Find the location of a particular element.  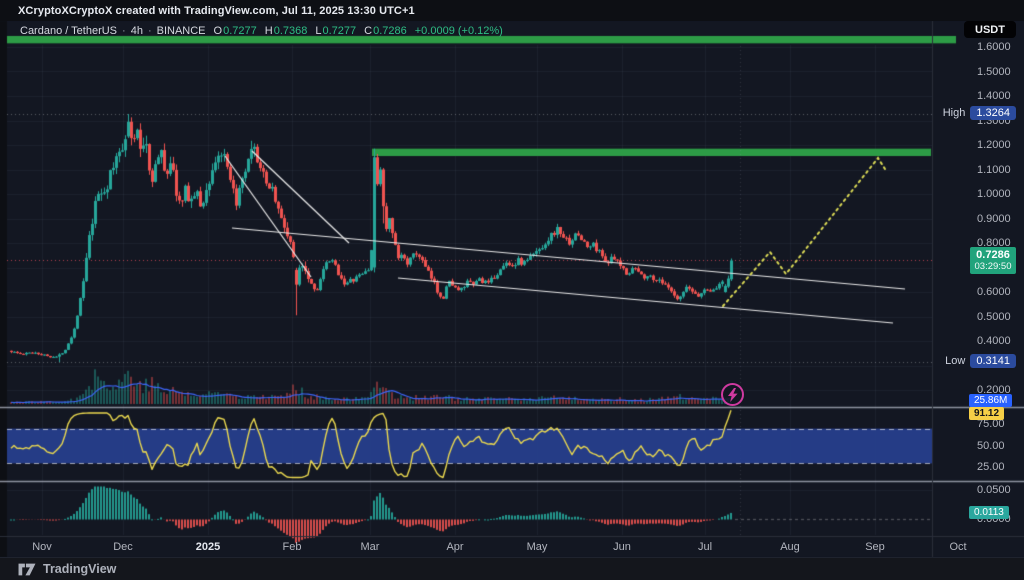

tradingview-brand-text: TradingView is located at coordinates (80, 569).